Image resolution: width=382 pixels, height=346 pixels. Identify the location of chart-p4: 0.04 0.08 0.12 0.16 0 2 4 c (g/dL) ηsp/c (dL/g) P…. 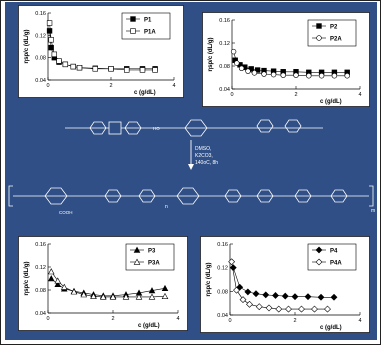
(285, 284).